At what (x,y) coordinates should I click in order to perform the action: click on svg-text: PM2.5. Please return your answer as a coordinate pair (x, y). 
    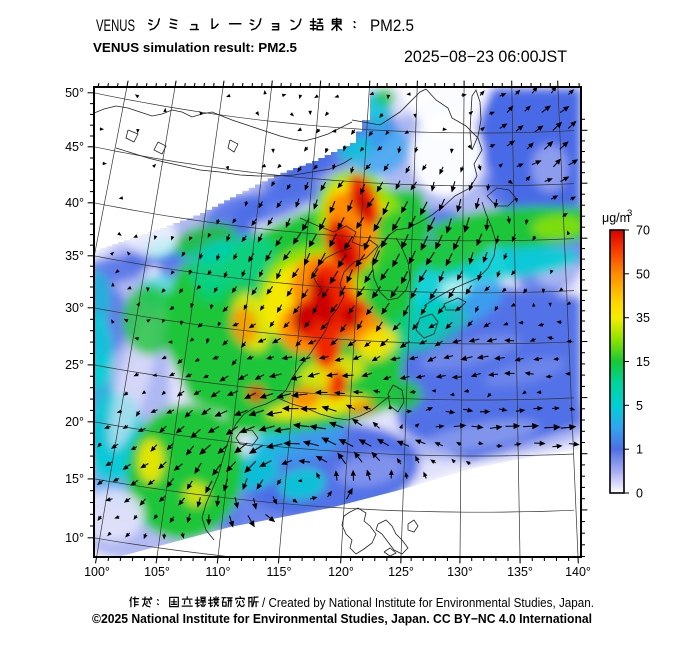
    Looking at the image, I should click on (392, 25).